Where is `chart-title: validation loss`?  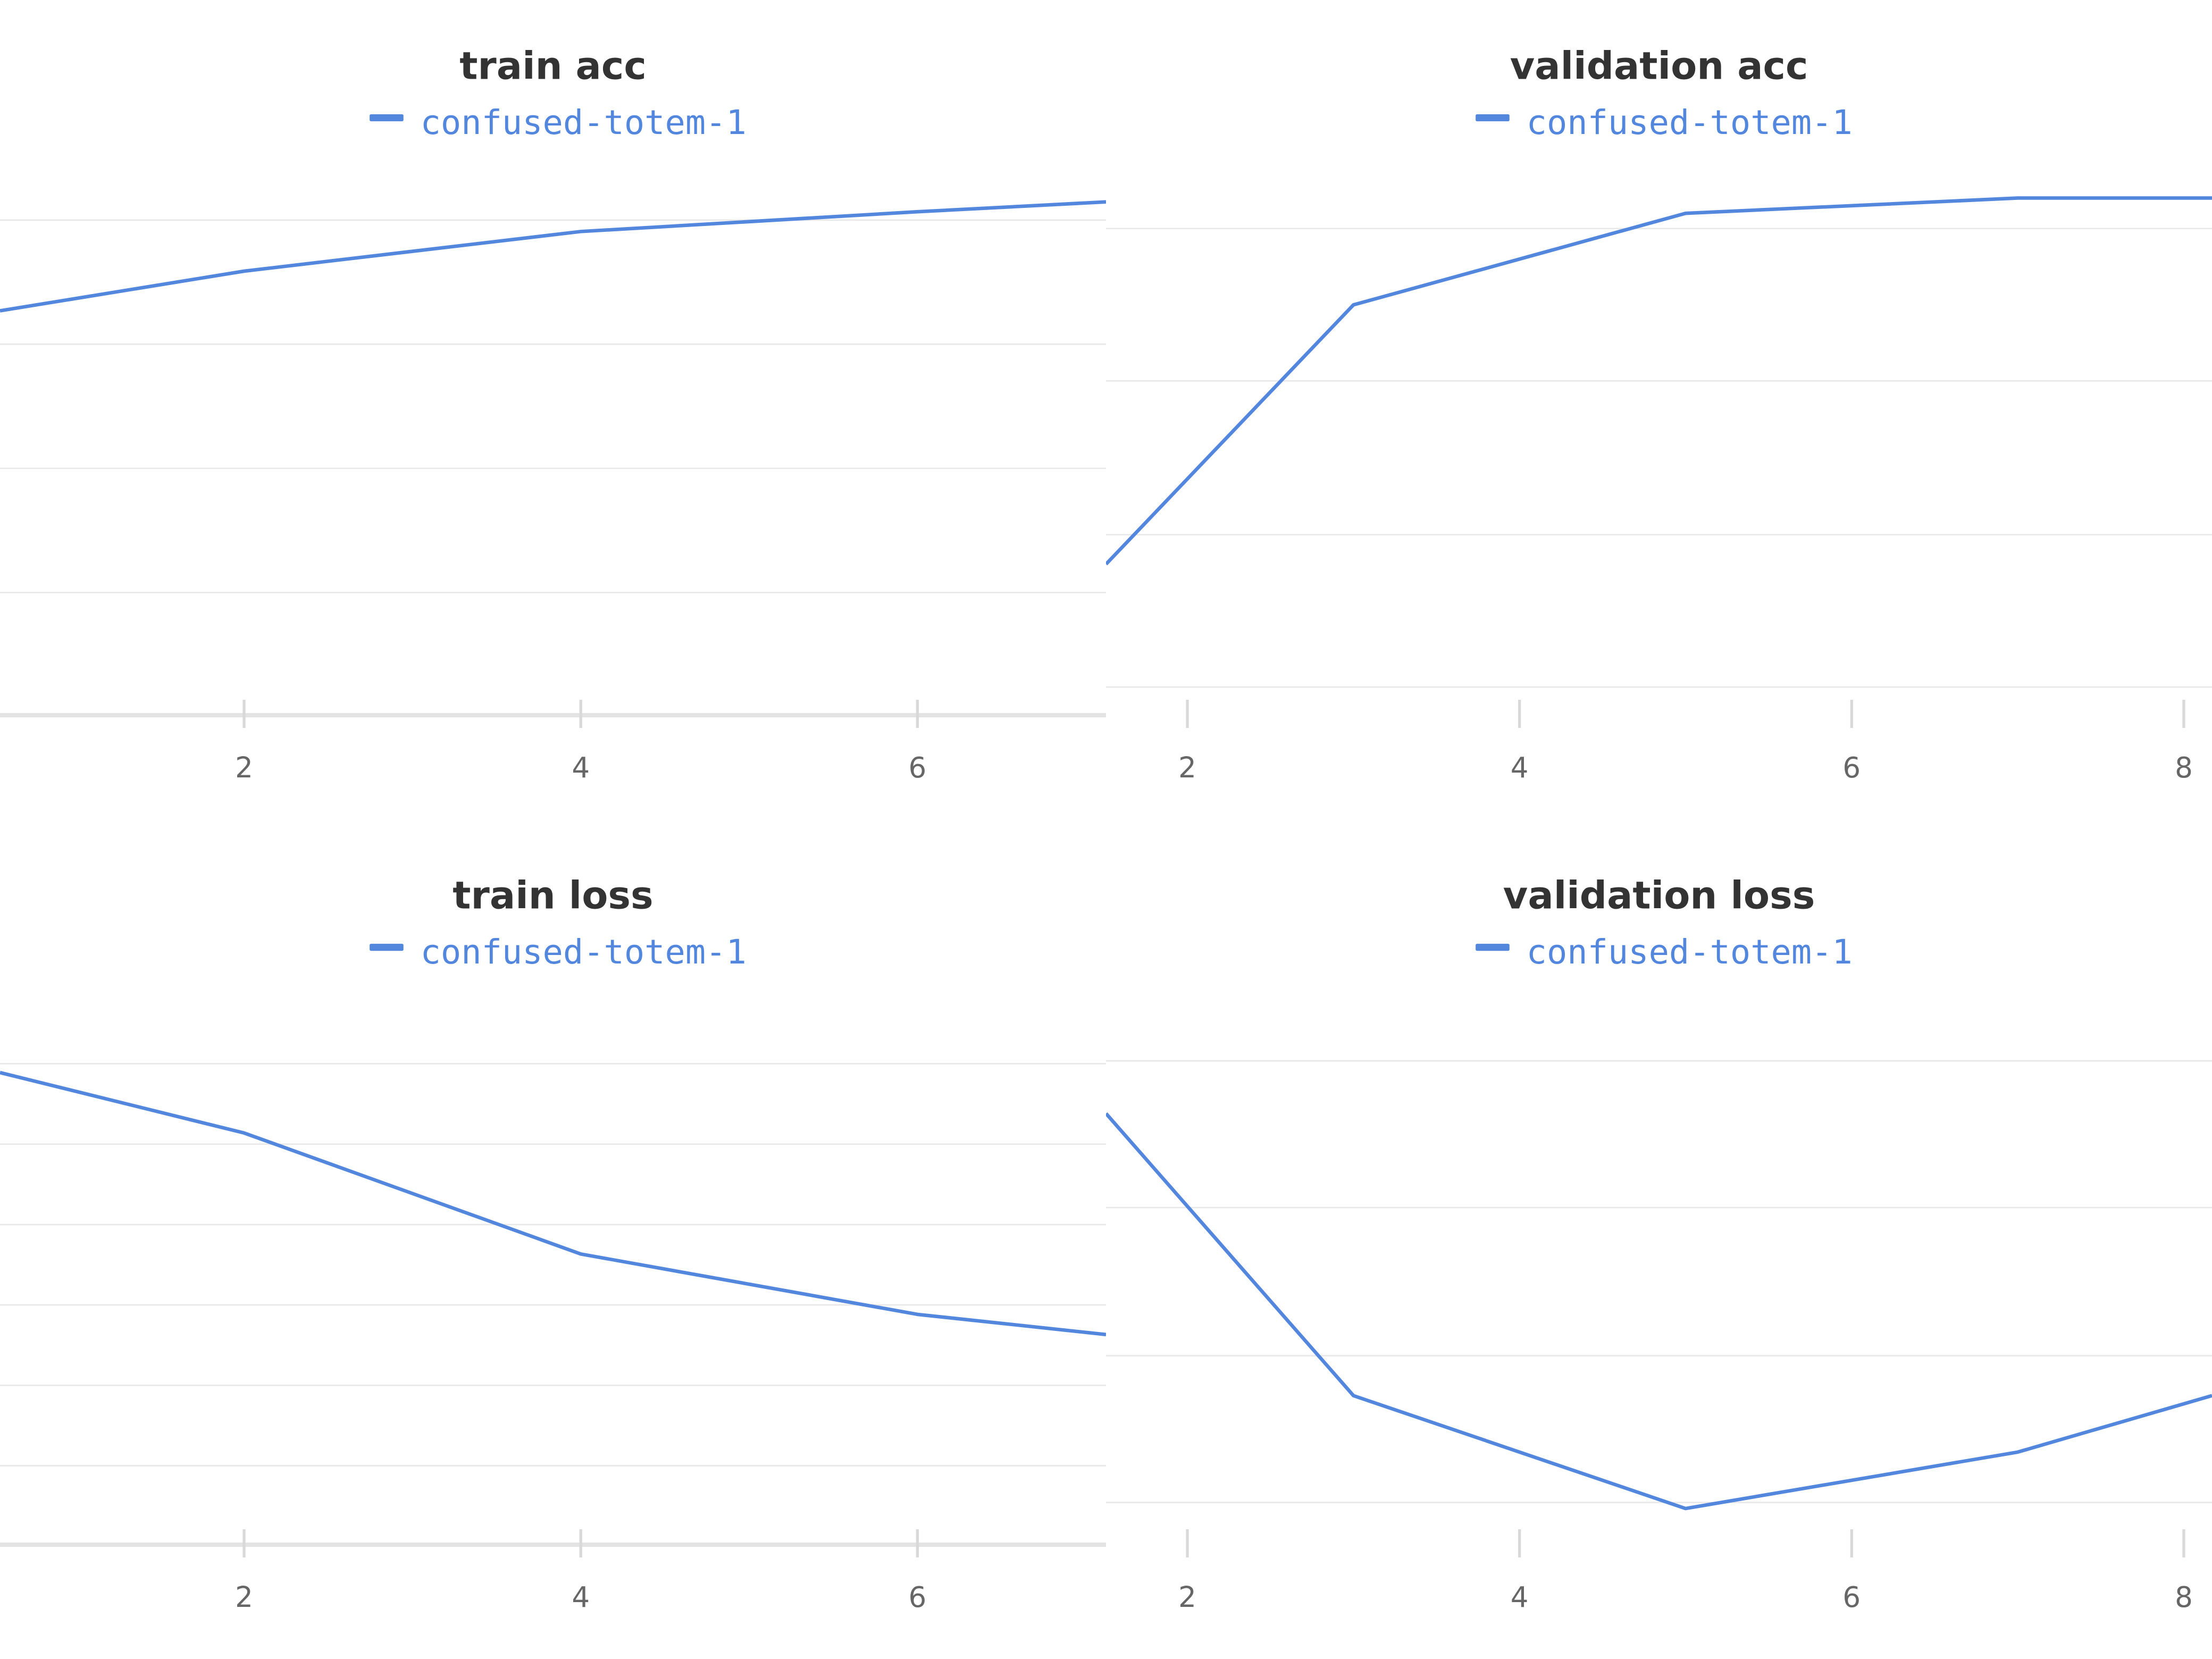 chart-title: validation loss is located at coordinates (1659, 896).